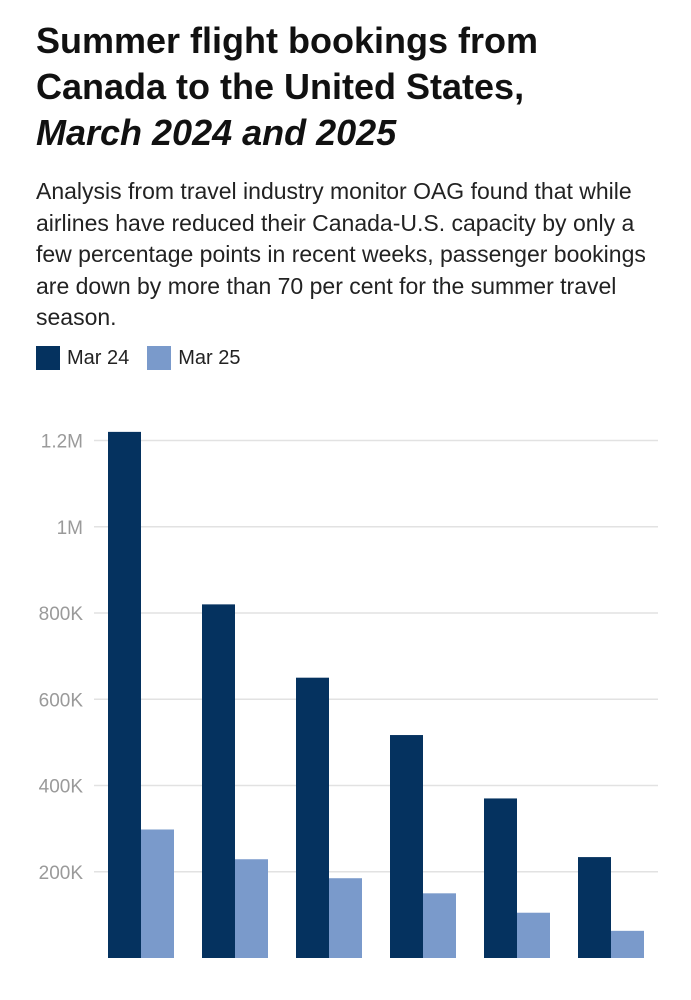  I want to click on y-tick-label: 400K, so click(61, 787).